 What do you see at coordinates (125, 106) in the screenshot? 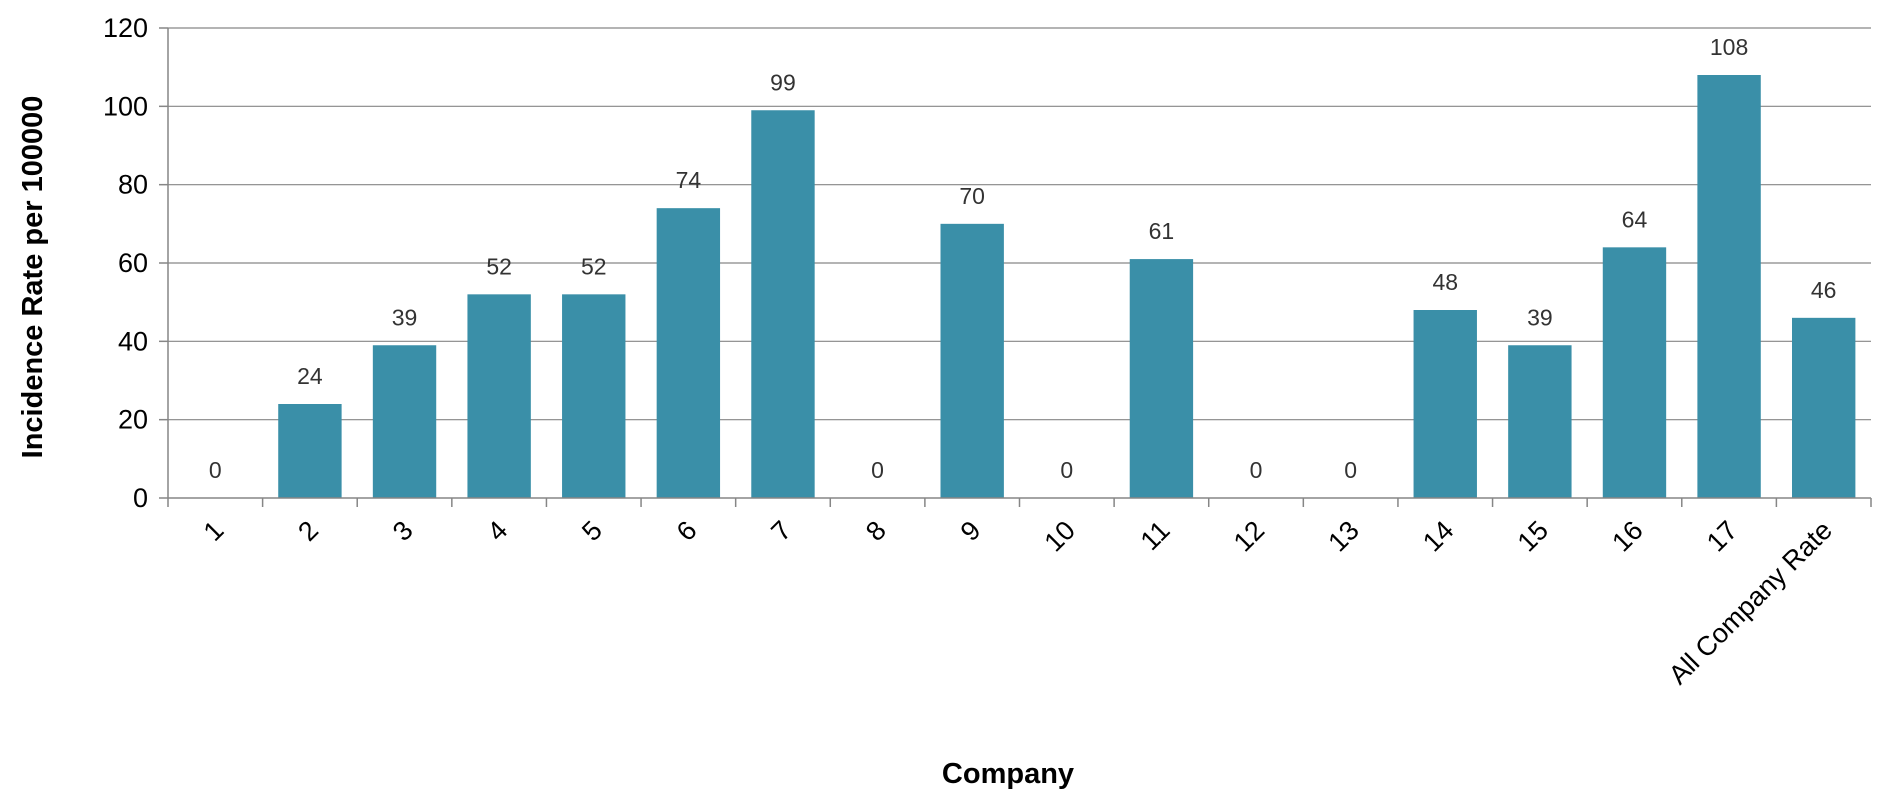
I see `y-tick-label: 100` at bounding box center [125, 106].